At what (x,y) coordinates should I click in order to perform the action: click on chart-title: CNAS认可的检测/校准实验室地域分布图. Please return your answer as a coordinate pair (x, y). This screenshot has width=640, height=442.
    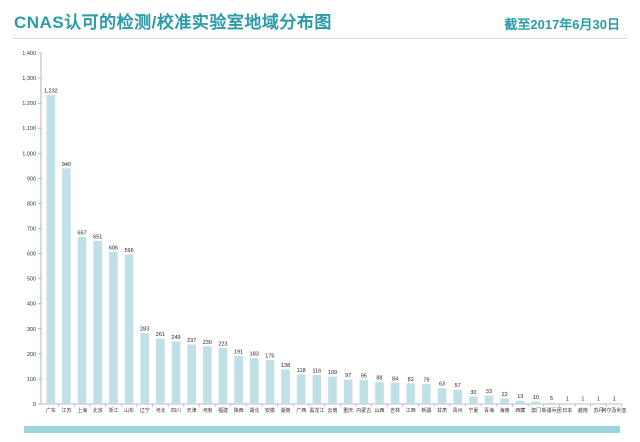
    Looking at the image, I should click on (173, 22).